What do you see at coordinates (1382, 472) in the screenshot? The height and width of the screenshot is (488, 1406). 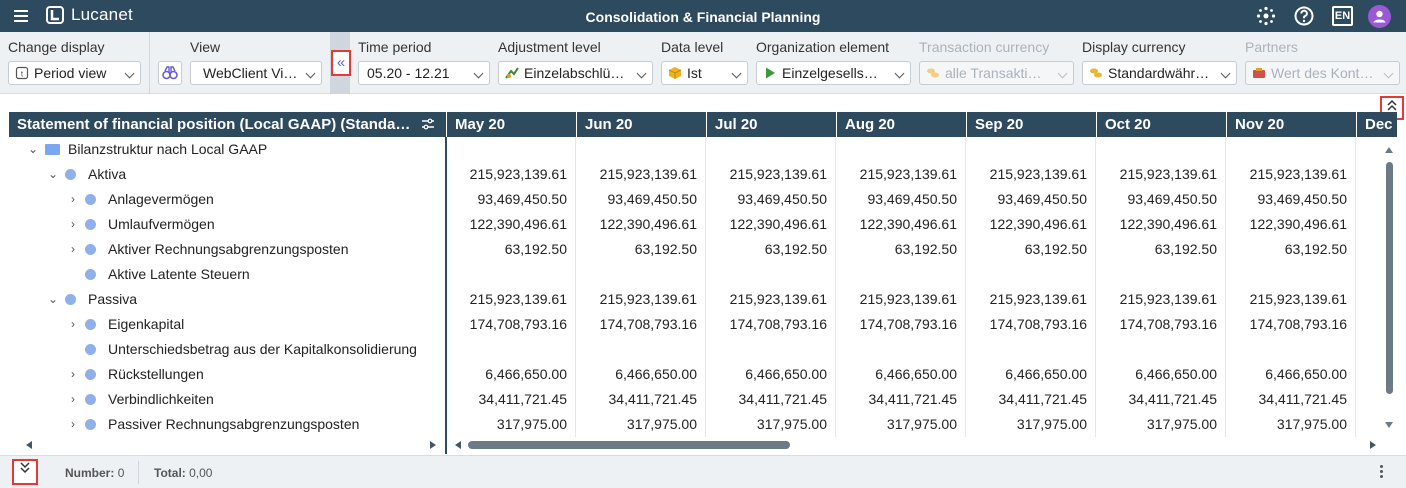 I see `more-options-icon` at bounding box center [1382, 472].